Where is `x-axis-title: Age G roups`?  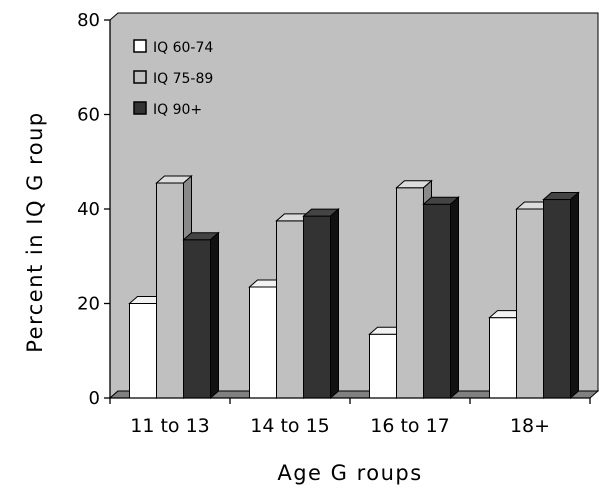
x-axis-title: Age G roups is located at coordinates (349, 473).